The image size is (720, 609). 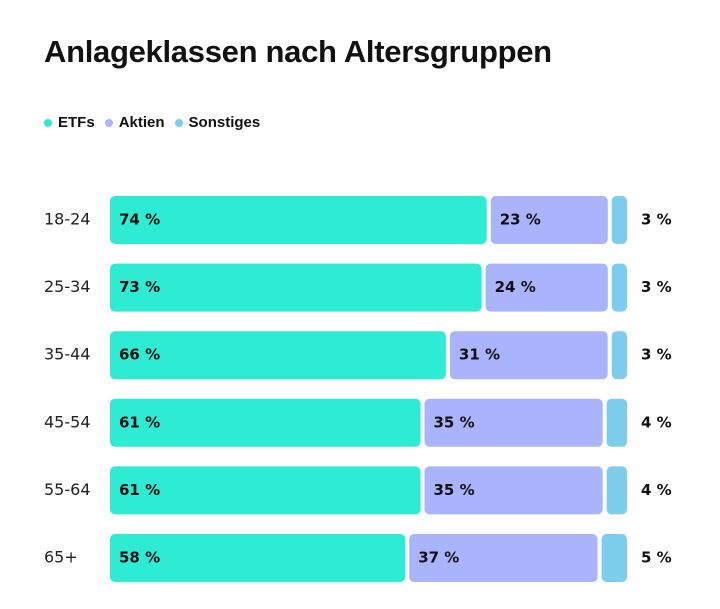 What do you see at coordinates (67, 286) in the screenshot?
I see `row-label-25-34: 25-34` at bounding box center [67, 286].